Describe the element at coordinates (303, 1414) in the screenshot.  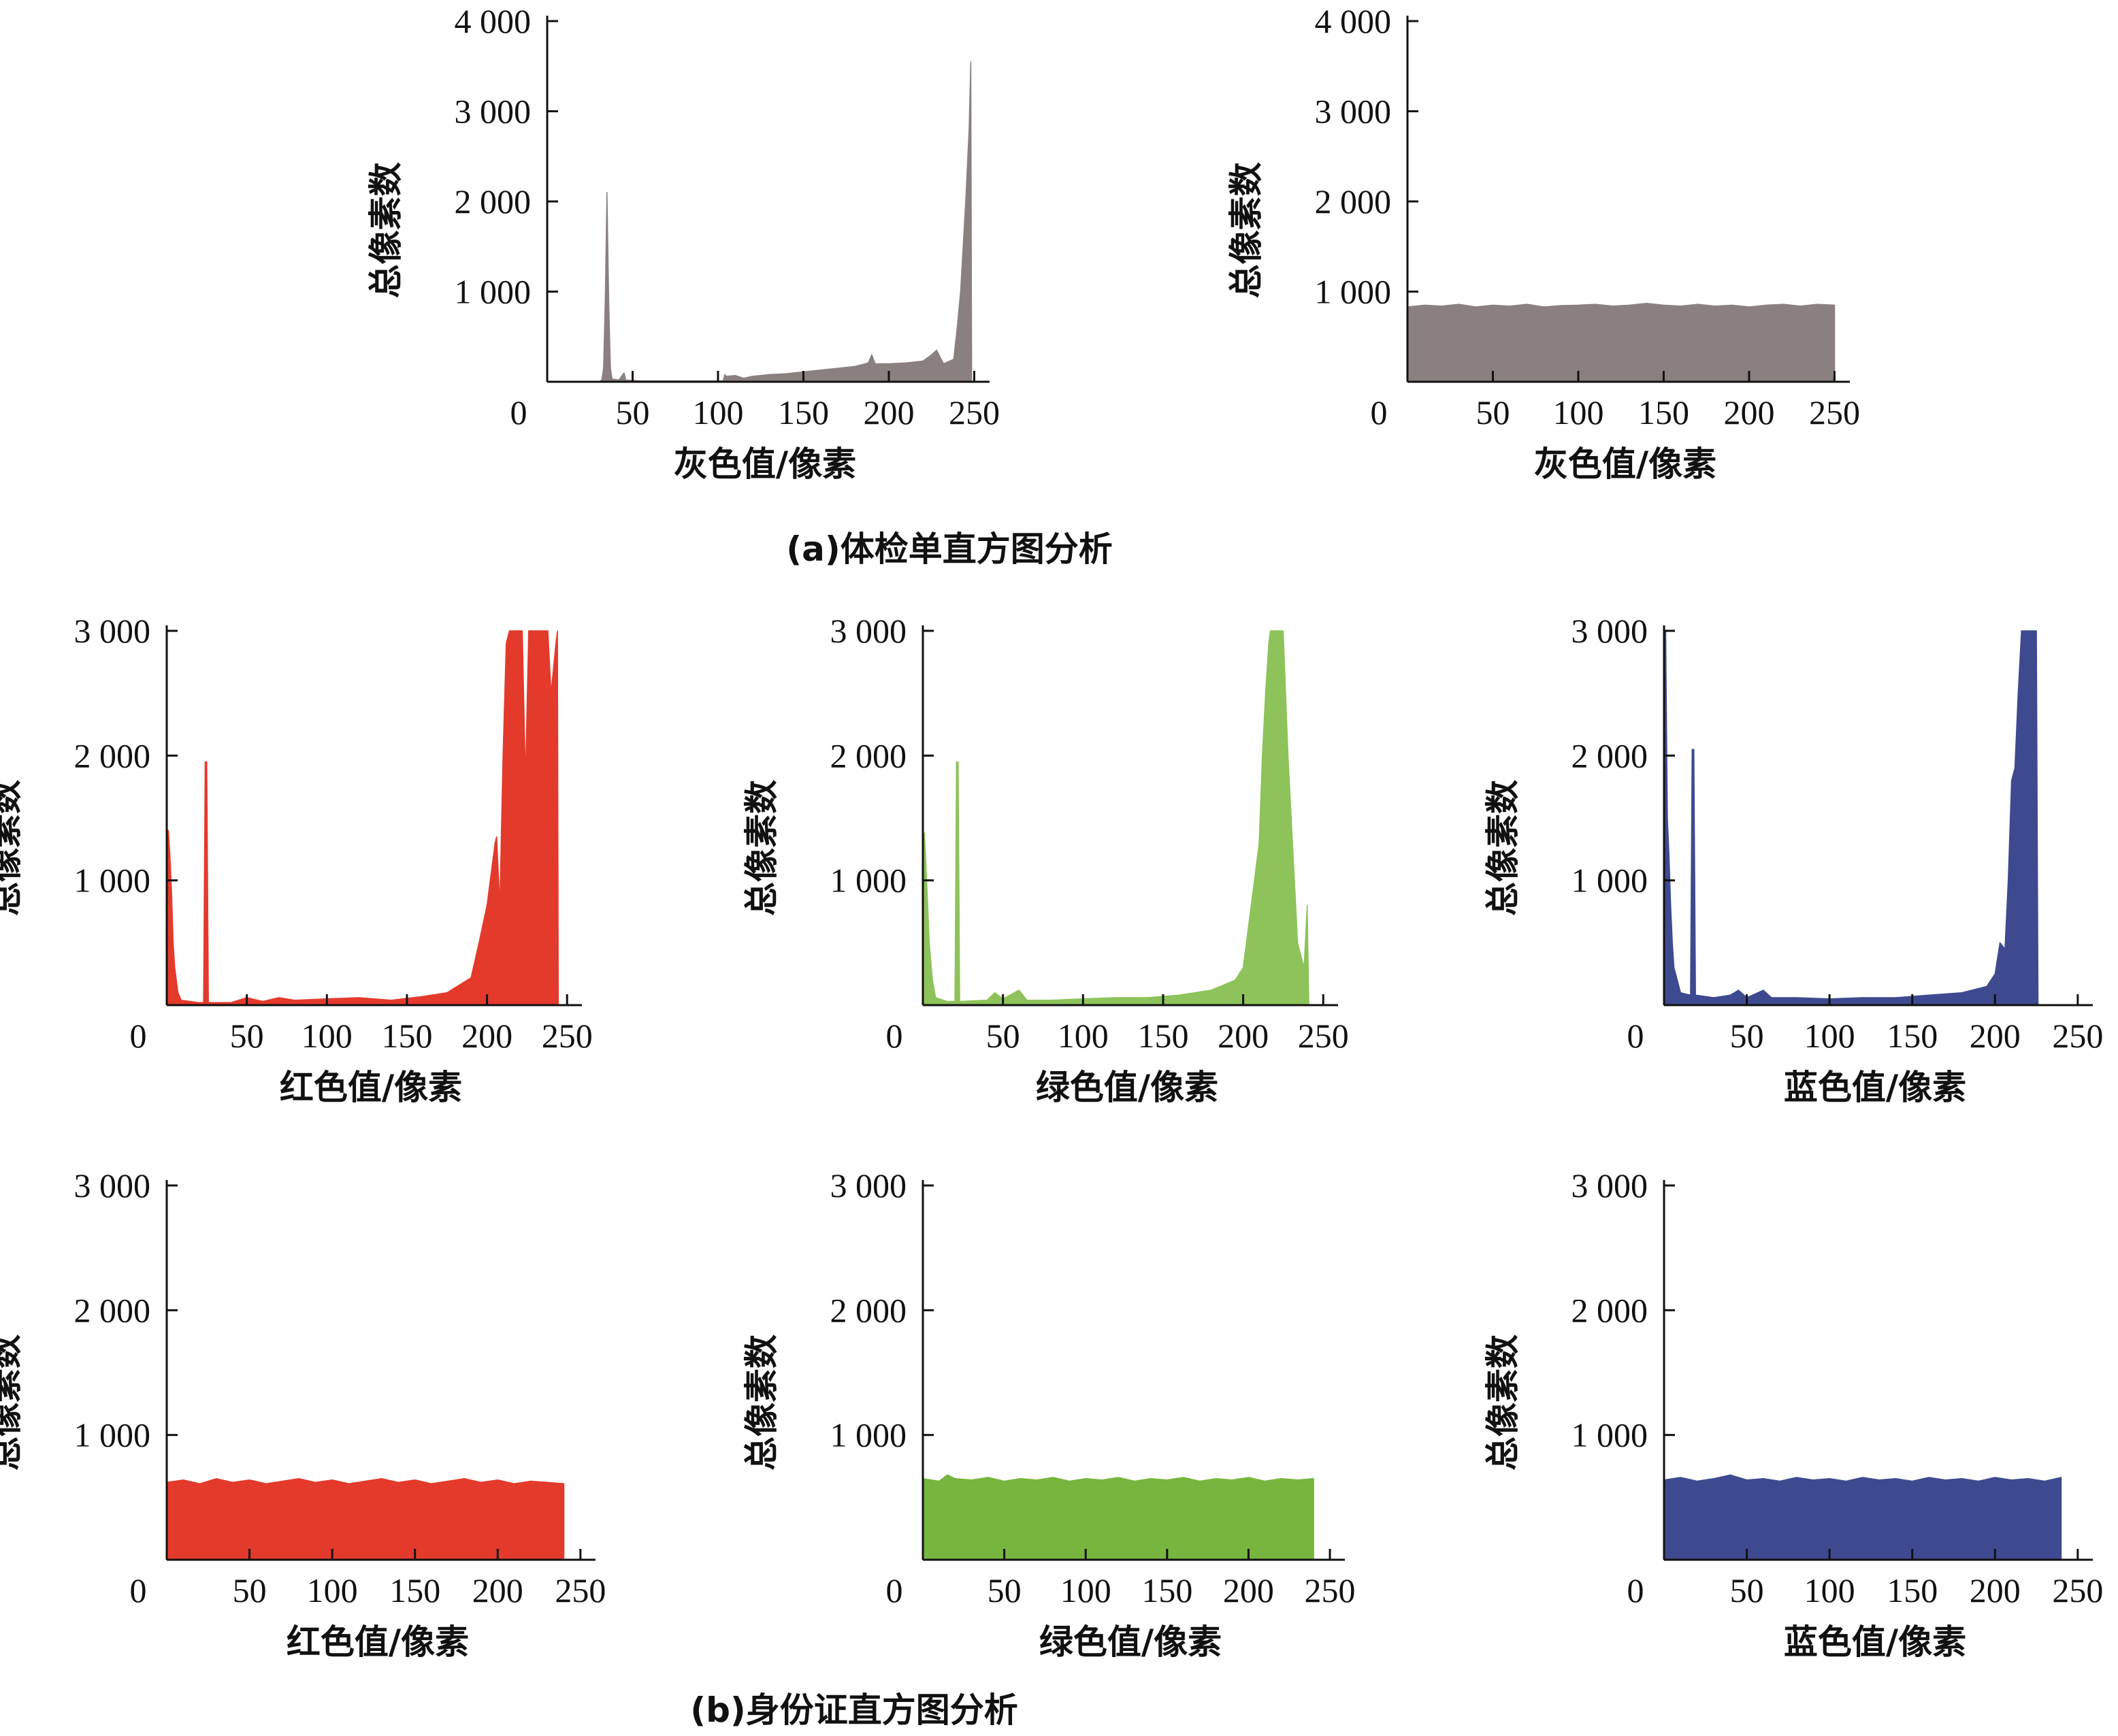
I see `chart-b-red-flat: 0 50 100 150 200 250 1 000 2 000 3 000 红色值/像素 总像素数` at that location.